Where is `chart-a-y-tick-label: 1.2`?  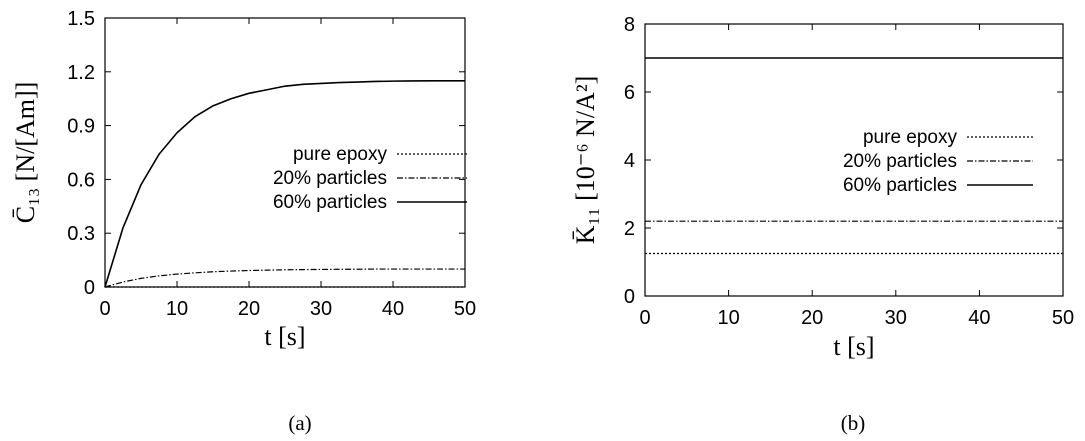
chart-a-y-tick-label: 1.2 is located at coordinates (81, 73).